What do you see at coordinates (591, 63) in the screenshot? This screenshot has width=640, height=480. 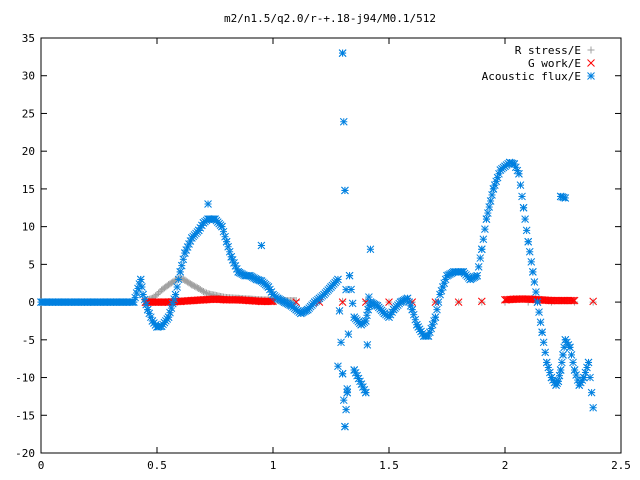 I see `legend-marker` at bounding box center [591, 63].